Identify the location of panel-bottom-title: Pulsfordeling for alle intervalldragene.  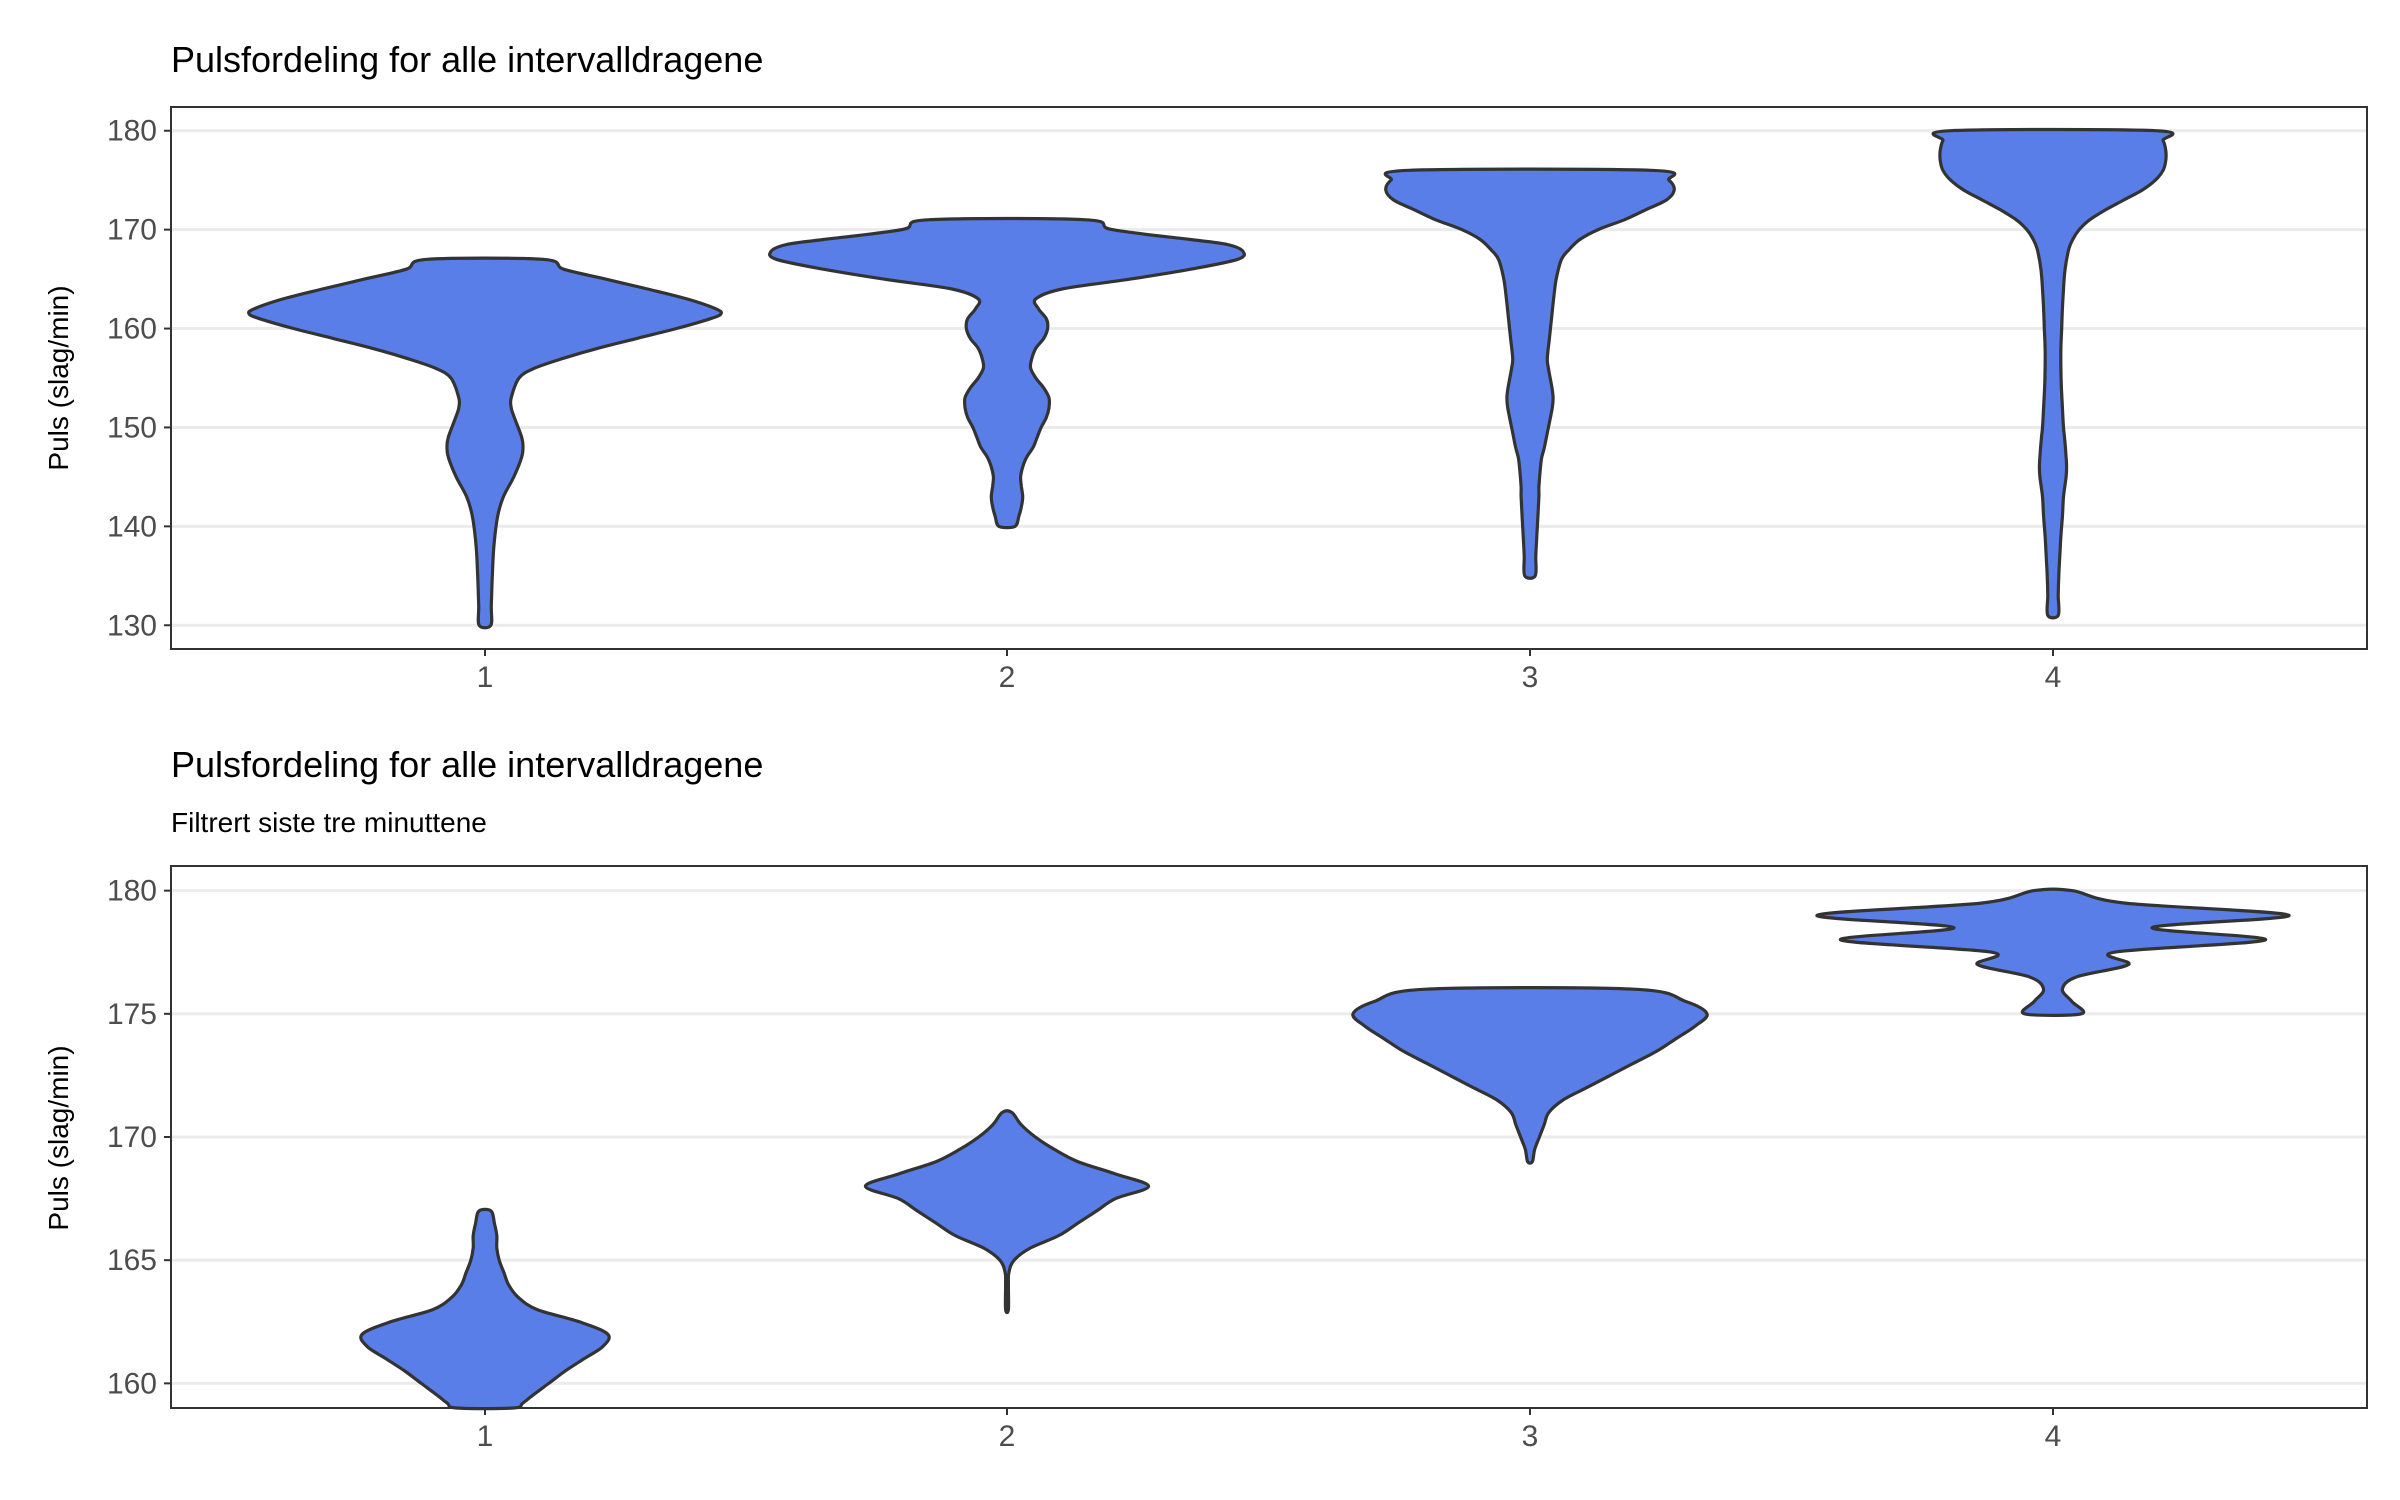
(467, 764).